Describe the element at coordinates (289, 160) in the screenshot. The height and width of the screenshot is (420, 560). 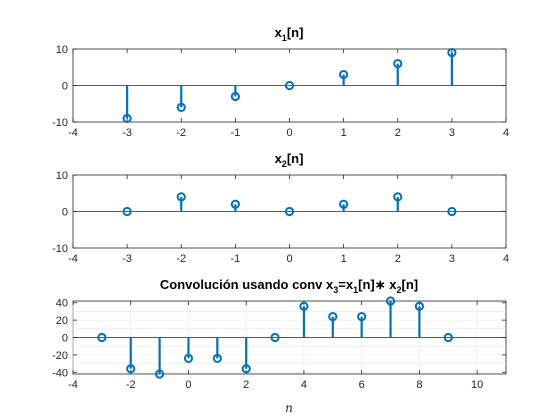
I see `subplot-title-x2: x2[n]` at that location.